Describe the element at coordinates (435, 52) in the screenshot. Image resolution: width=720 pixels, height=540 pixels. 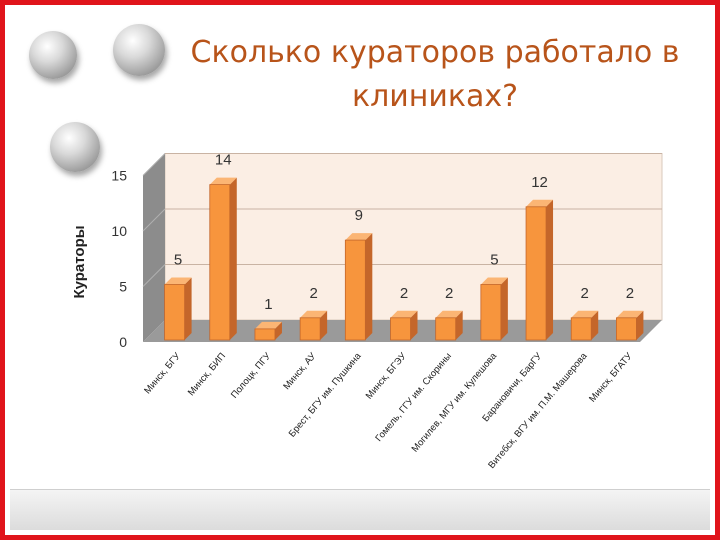
I see `title-line-1: Сколько кураторов работало в` at that location.